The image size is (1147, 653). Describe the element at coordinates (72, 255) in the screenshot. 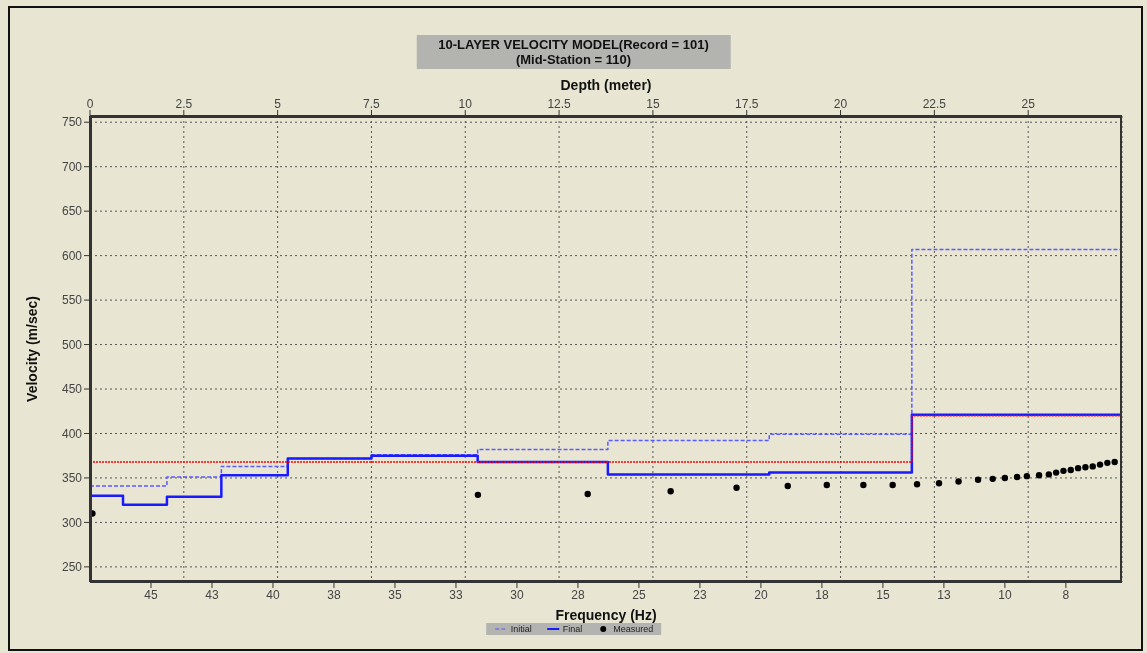

I see `y-tick-label: 600` at that location.